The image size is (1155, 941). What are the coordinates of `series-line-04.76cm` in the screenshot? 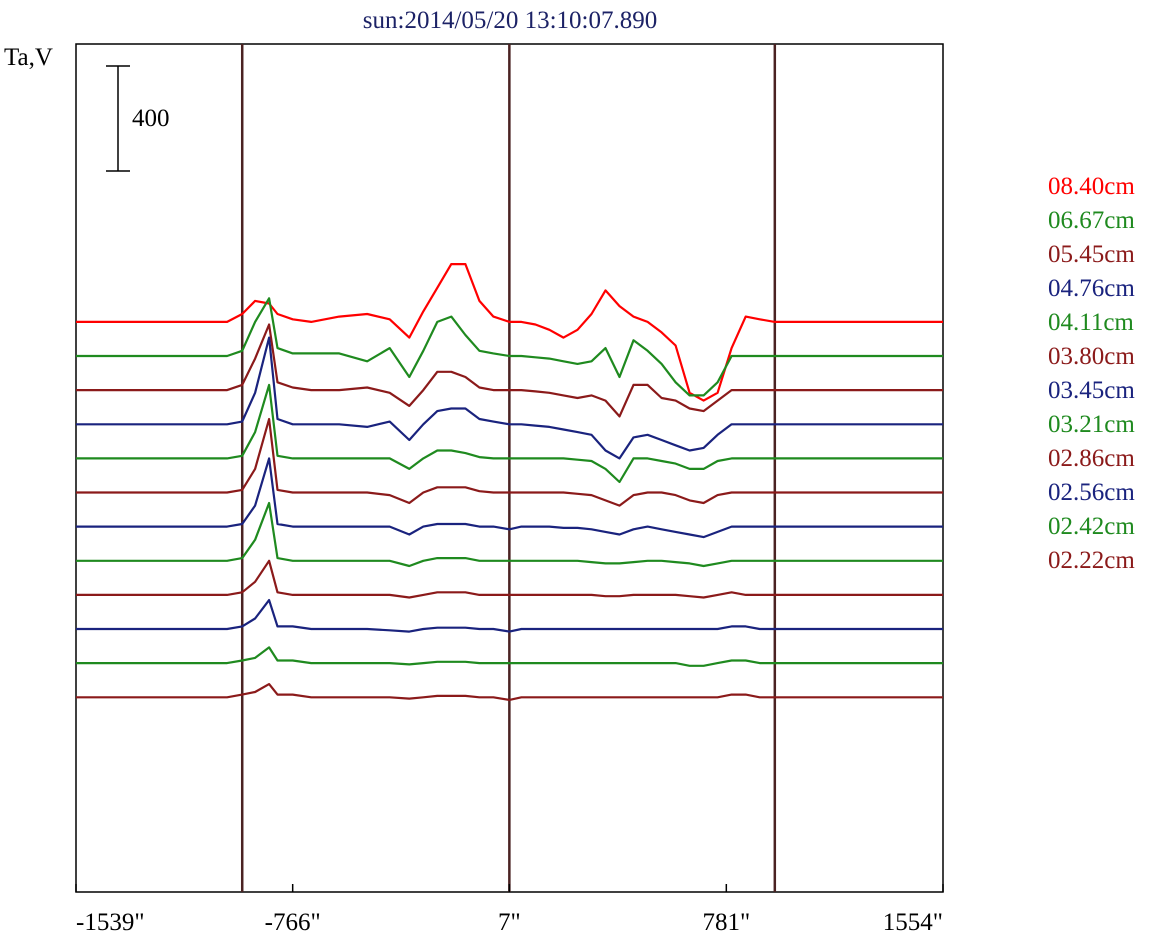 It's located at (509, 398).